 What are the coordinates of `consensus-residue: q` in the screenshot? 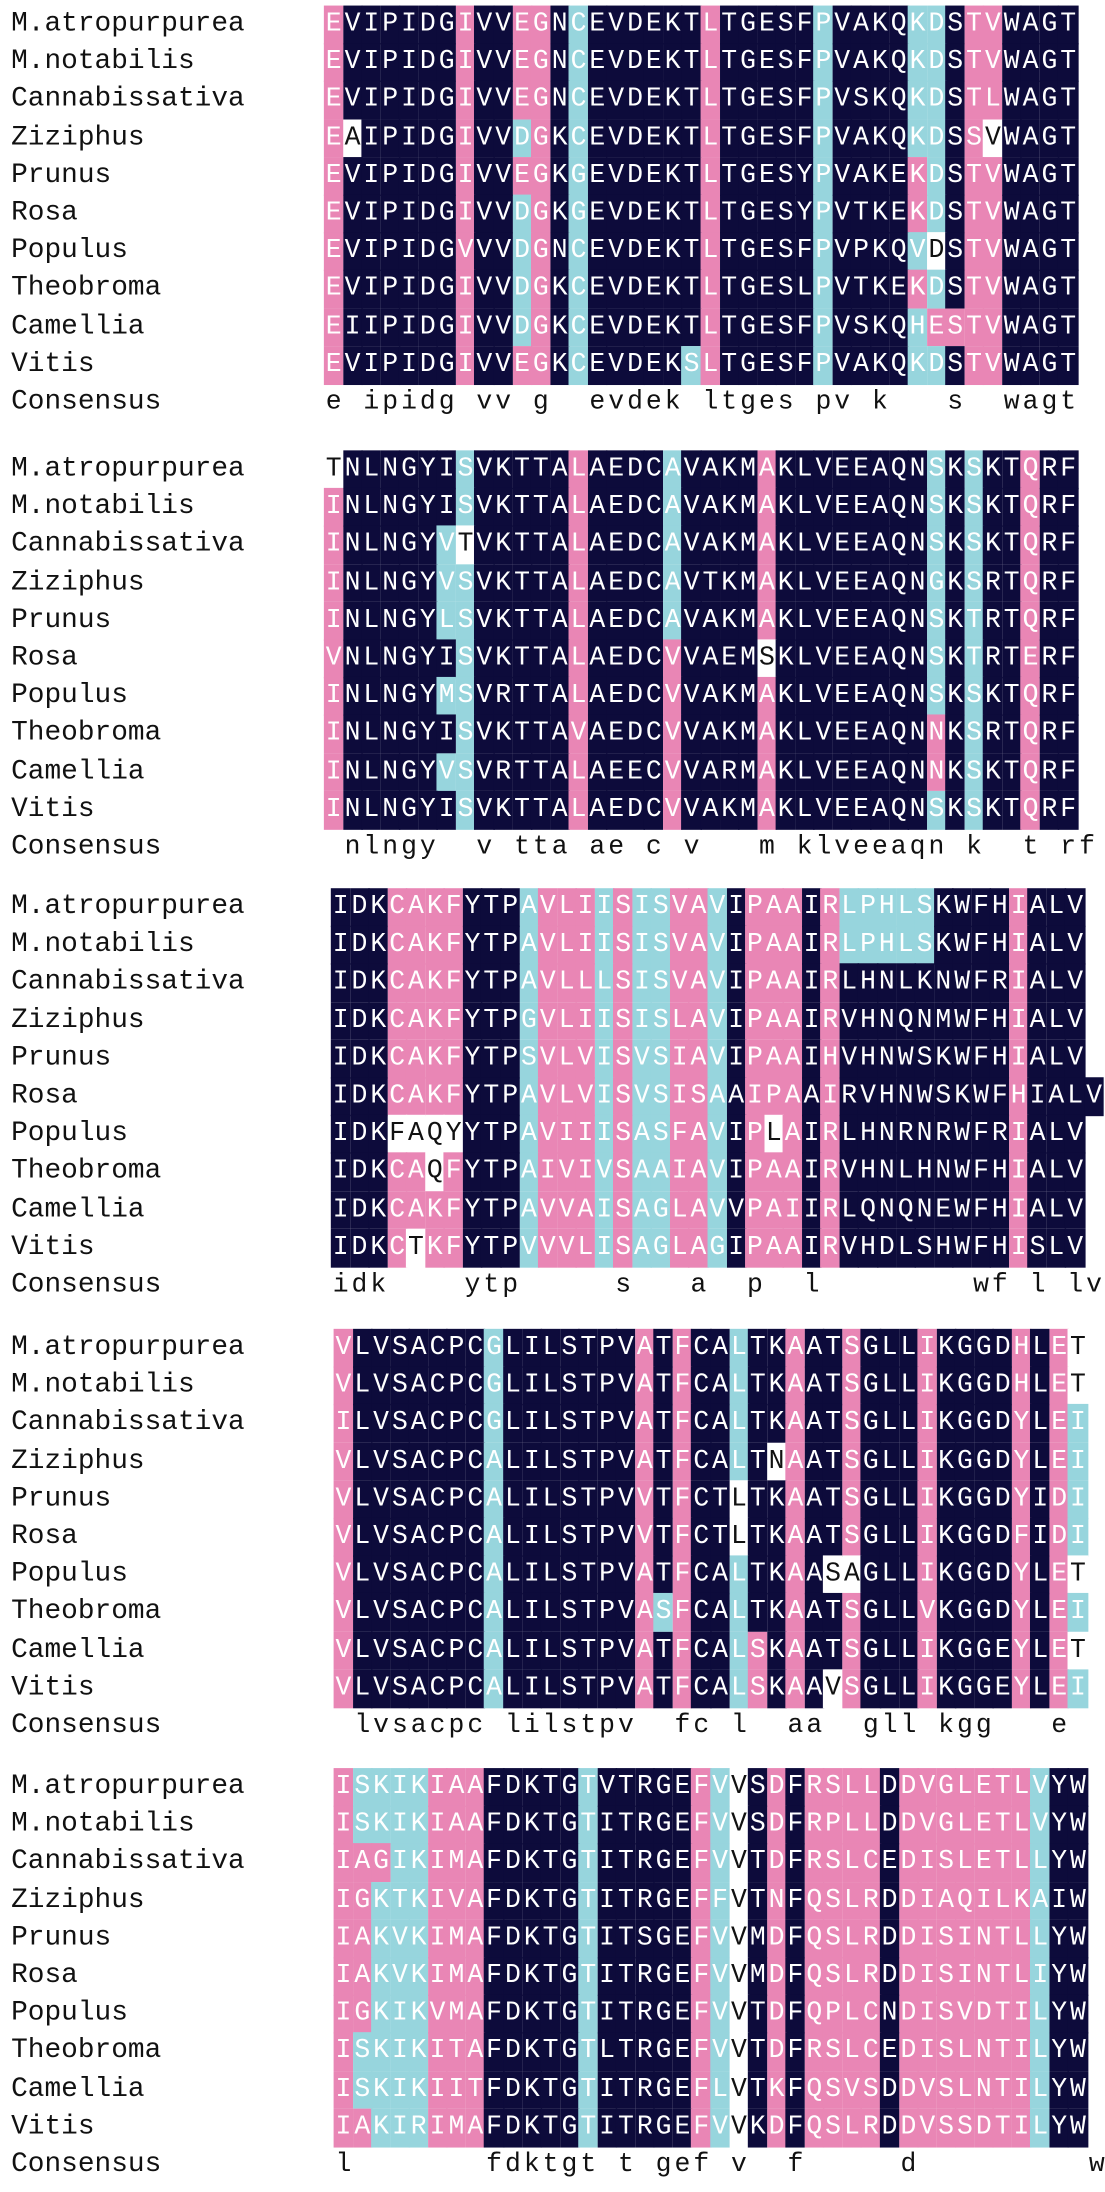 It's located at (917, 846).